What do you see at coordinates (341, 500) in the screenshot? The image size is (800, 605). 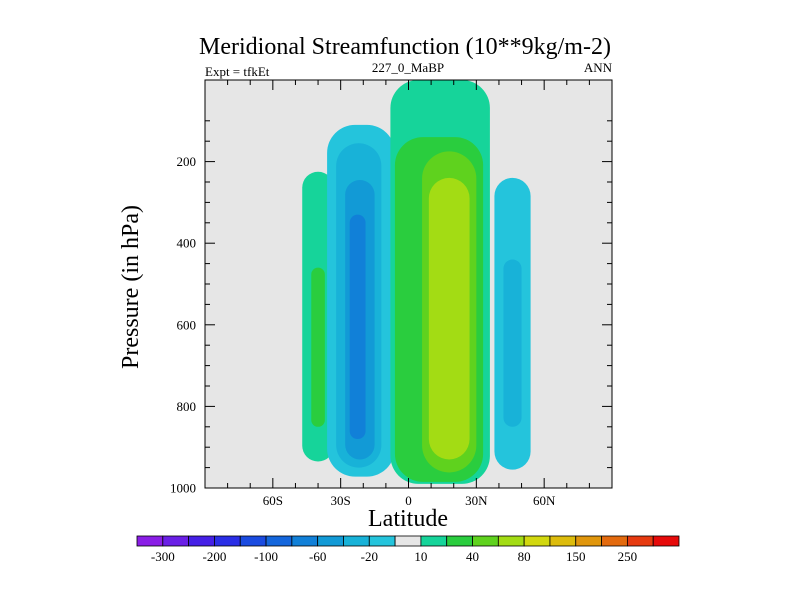 I see `x-tick-label: 30S` at bounding box center [341, 500].